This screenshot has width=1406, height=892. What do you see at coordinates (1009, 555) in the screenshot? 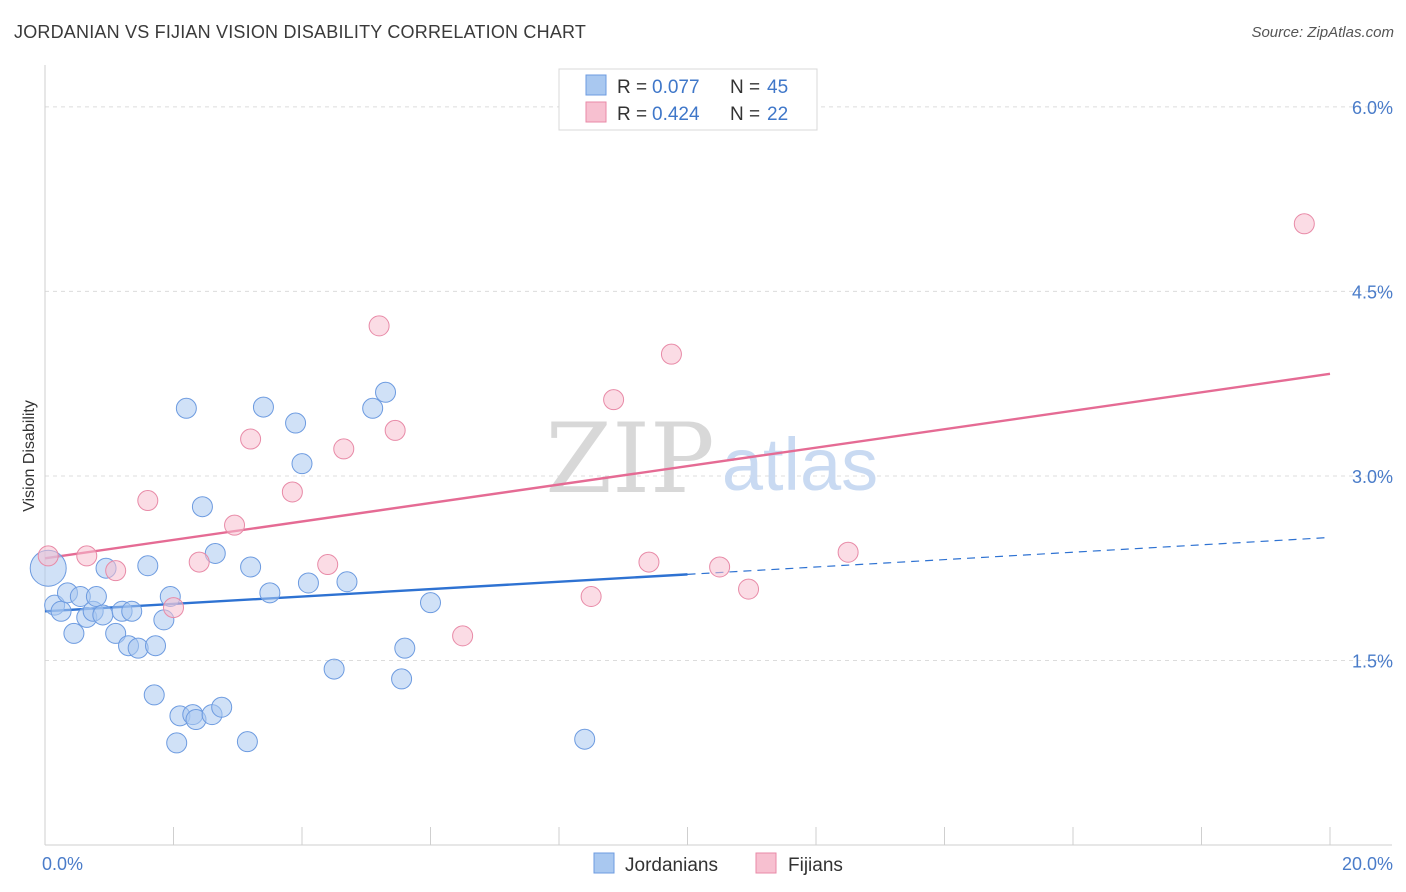
I see `trend-extension-jordanians` at bounding box center [1009, 555].